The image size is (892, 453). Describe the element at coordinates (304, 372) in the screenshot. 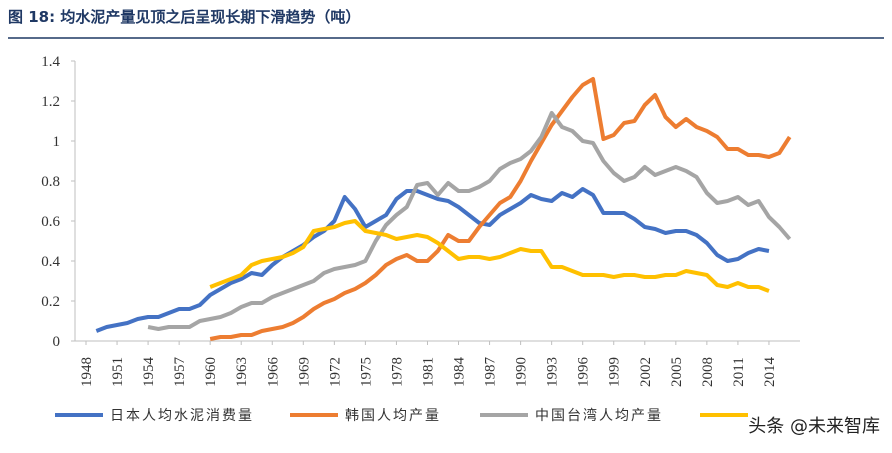

I see `x-tick-label: 1969` at that location.